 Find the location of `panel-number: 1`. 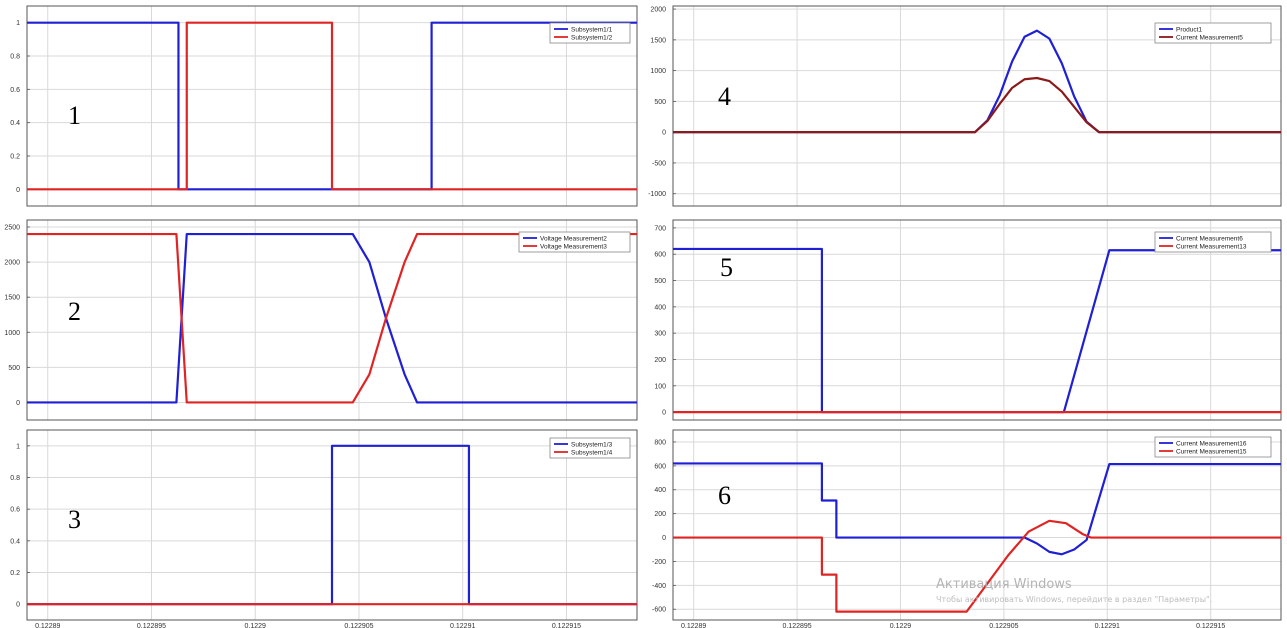

panel-number: 1 is located at coordinates (74, 115).